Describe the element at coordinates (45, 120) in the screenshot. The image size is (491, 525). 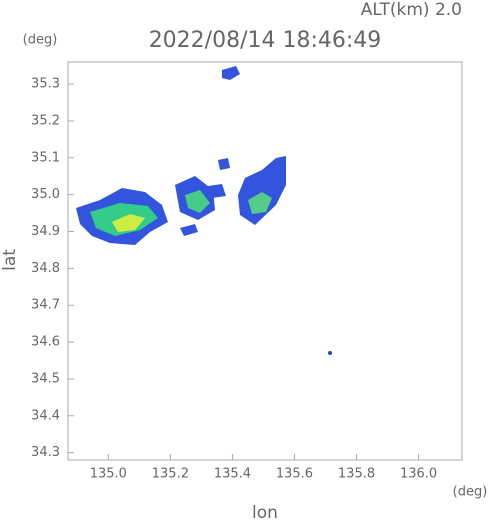
I see `y-tick-label: 35.2` at that location.